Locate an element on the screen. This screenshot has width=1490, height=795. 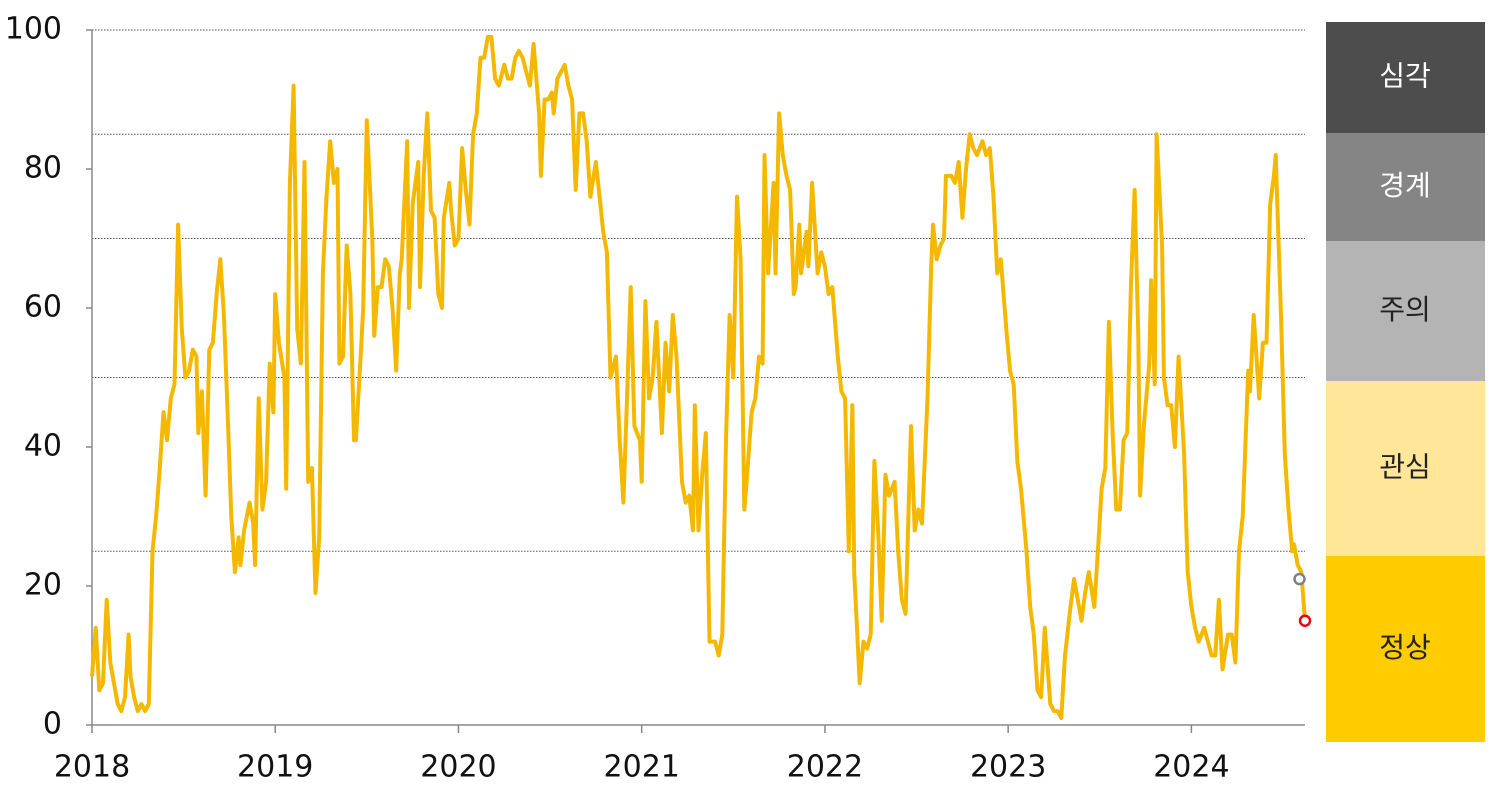
x-tick-label: 2020 is located at coordinates (458, 767).